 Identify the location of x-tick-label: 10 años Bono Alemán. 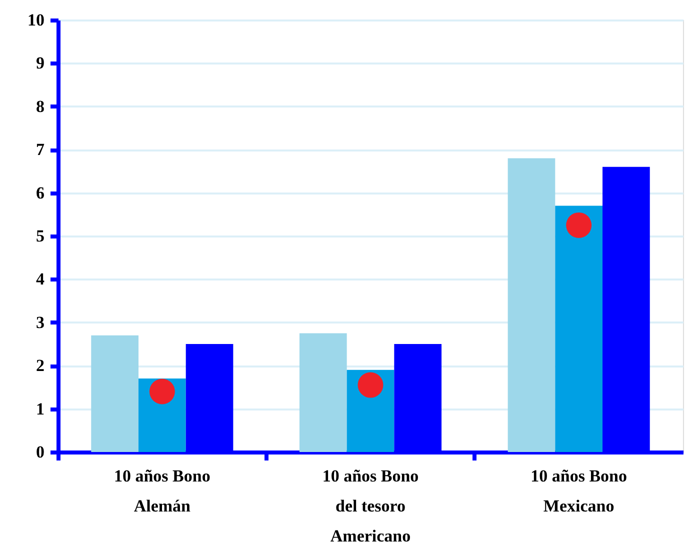
(162, 491).